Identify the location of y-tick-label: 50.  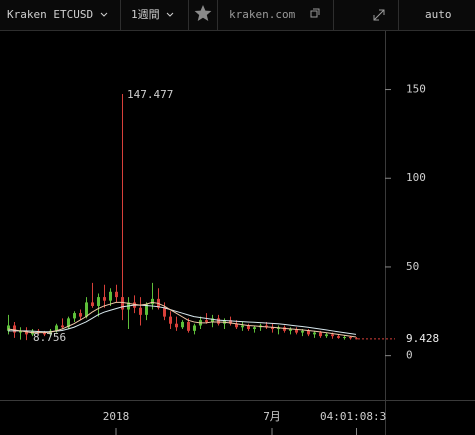
(412, 266).